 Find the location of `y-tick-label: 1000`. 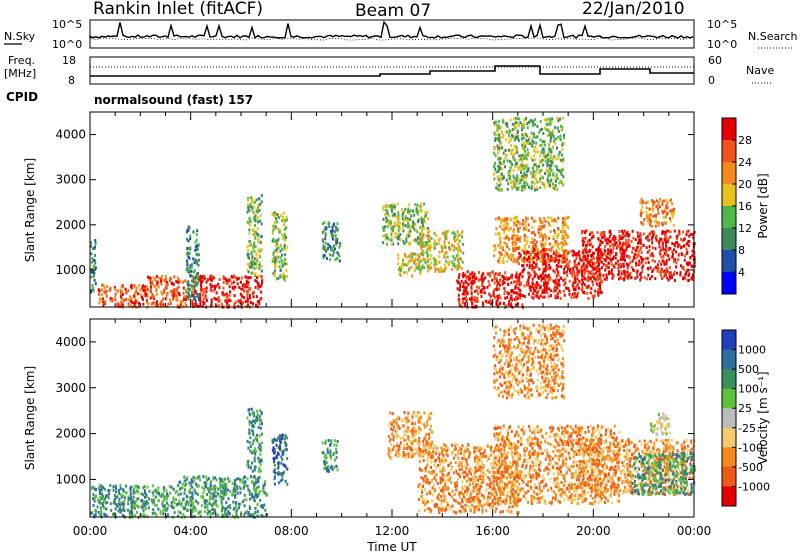

y-tick-label: 1000 is located at coordinates (70, 270).